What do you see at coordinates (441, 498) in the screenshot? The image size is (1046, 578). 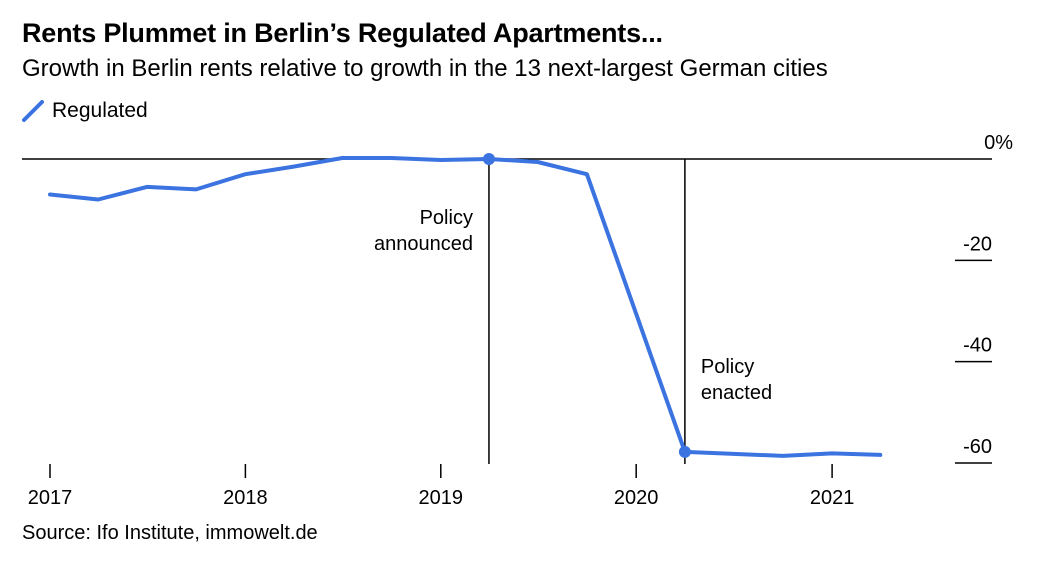 I see `x-tick-label: 2019` at bounding box center [441, 498].